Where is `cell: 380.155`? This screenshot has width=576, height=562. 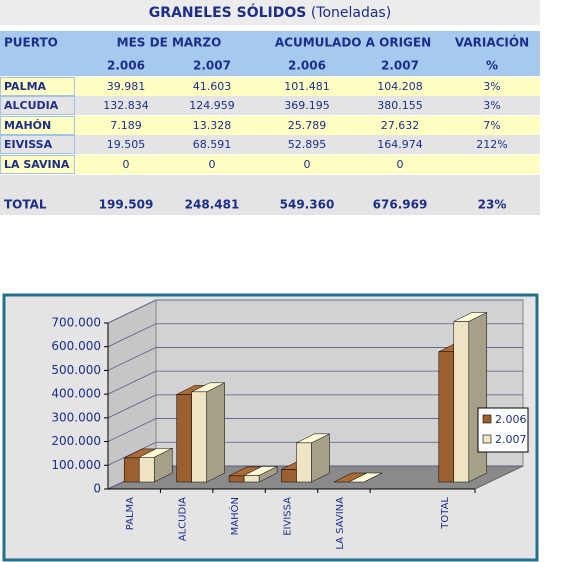 cell: 380.155 is located at coordinates (400, 105).